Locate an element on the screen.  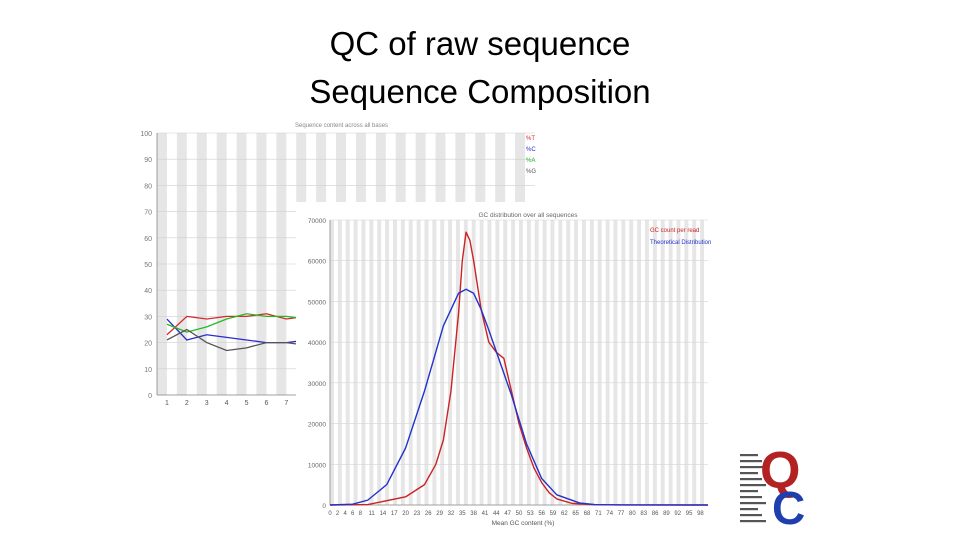
x-tick-label: 50 is located at coordinates (519, 514).